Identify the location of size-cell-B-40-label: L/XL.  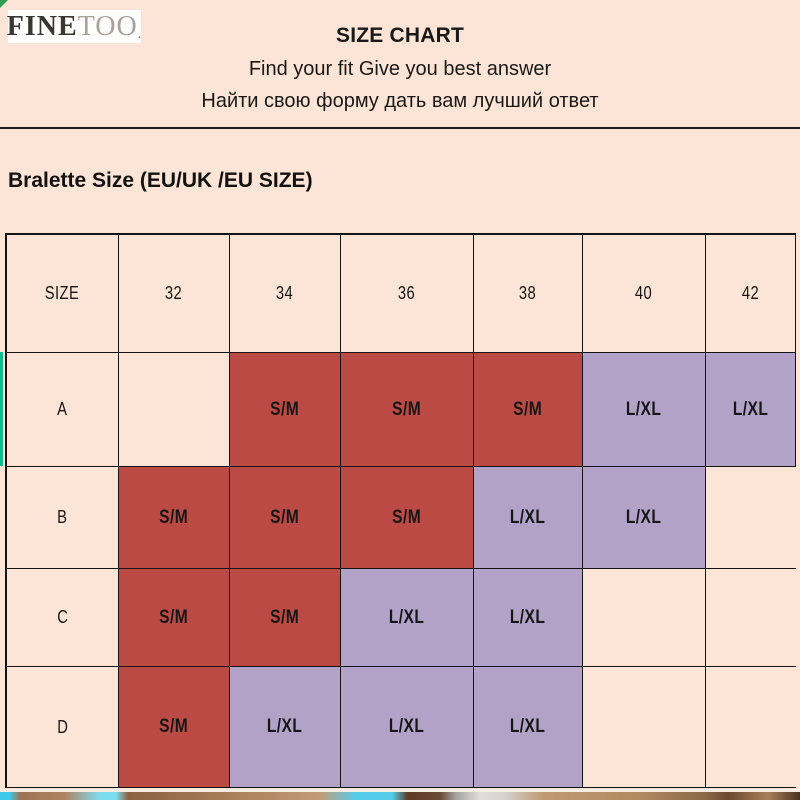
(644, 517).